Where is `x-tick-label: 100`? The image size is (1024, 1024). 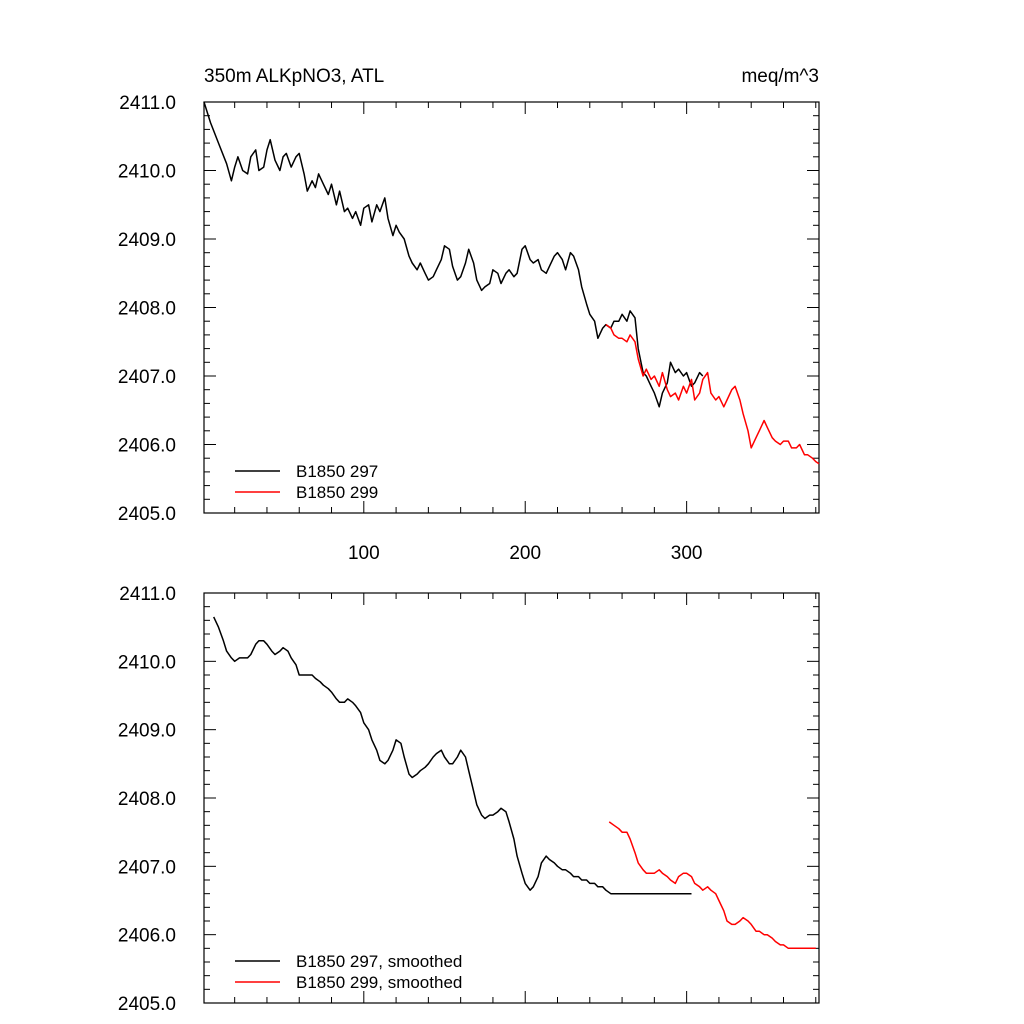
x-tick-label: 100 is located at coordinates (364, 553).